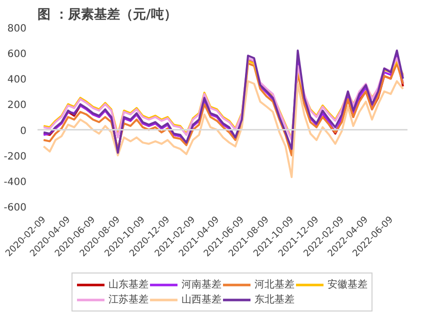 This screenshot has width=425, height=327. Describe the element at coordinates (15, 182) in the screenshot. I see `y-tick-label: -400` at that location.